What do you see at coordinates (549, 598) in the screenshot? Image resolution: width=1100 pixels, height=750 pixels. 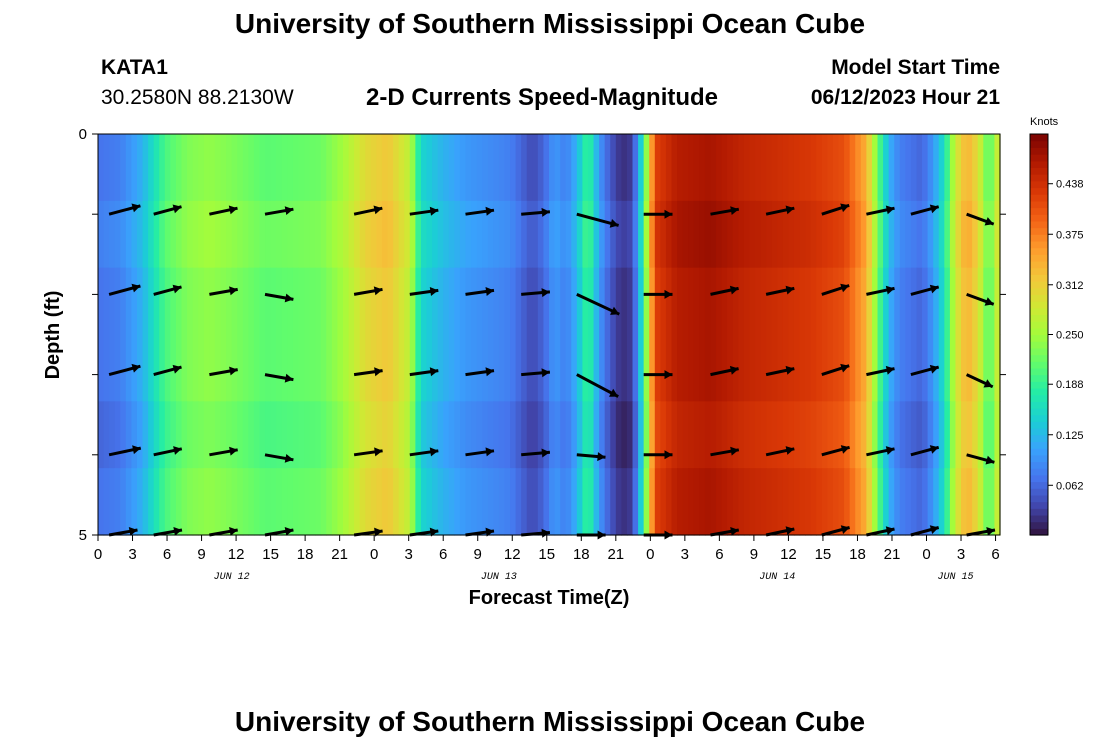 I see `x-axis-title: Forecast Time(Z)` at bounding box center [549, 598].